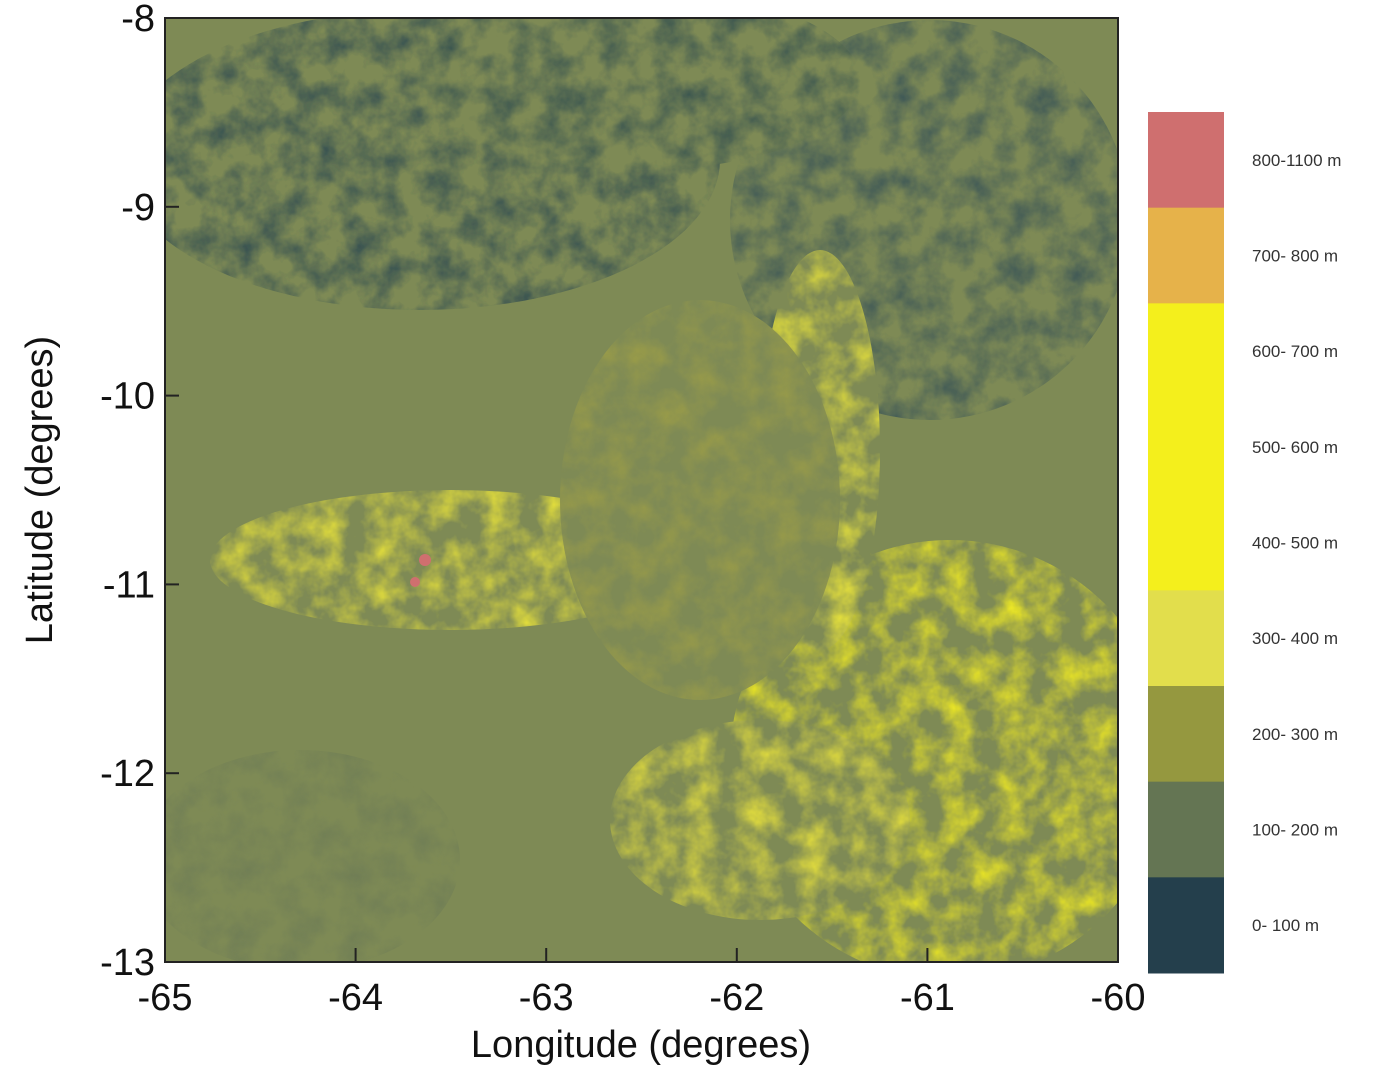 This screenshot has width=1390, height=1073. What do you see at coordinates (127, 963) in the screenshot?
I see `y-tick-label: -13` at bounding box center [127, 963].